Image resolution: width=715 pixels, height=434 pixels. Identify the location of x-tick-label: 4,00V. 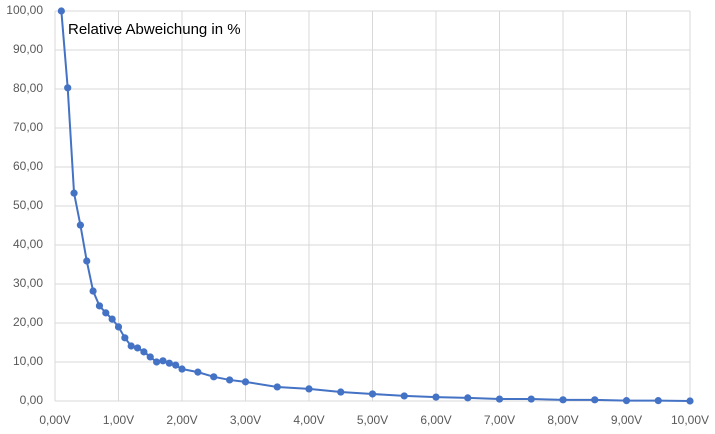
(308, 420).